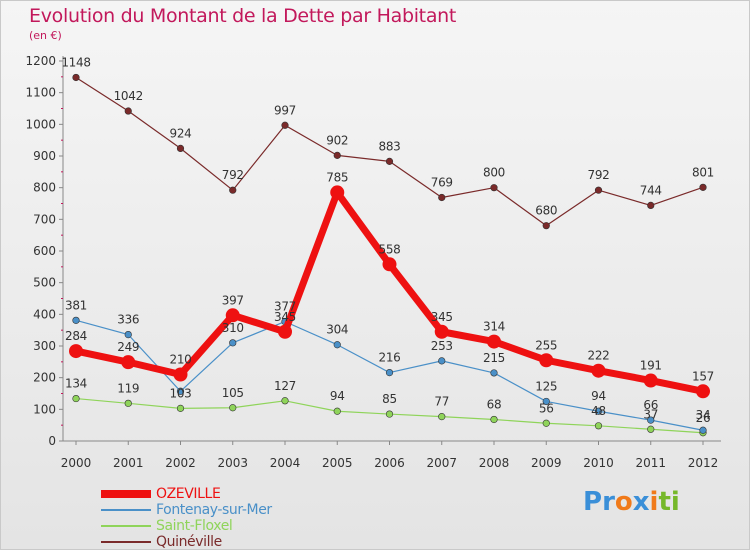 The image size is (750, 551). Describe the element at coordinates (546, 386) in the screenshot. I see `data-label: 125` at that location.